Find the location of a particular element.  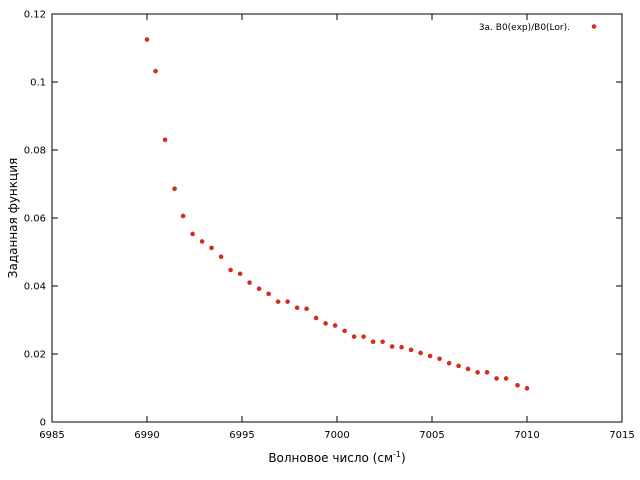

x-tick-label: 7015 is located at coordinates (621, 435).